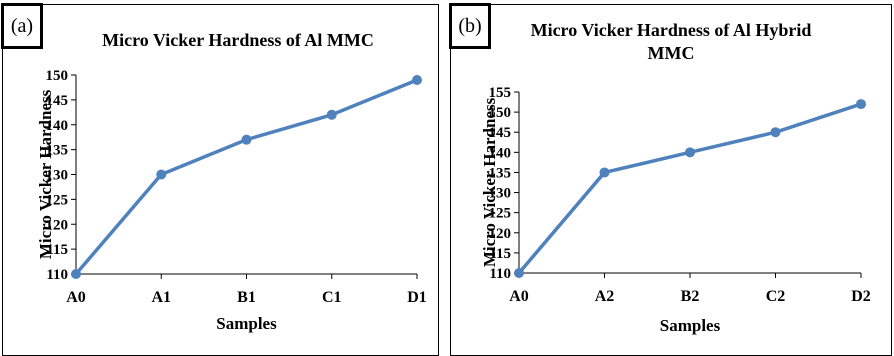 Image resolution: width=894 pixels, height=356 pixels. What do you see at coordinates (605, 296) in the screenshot?
I see `x-tick-label: A2` at bounding box center [605, 296].